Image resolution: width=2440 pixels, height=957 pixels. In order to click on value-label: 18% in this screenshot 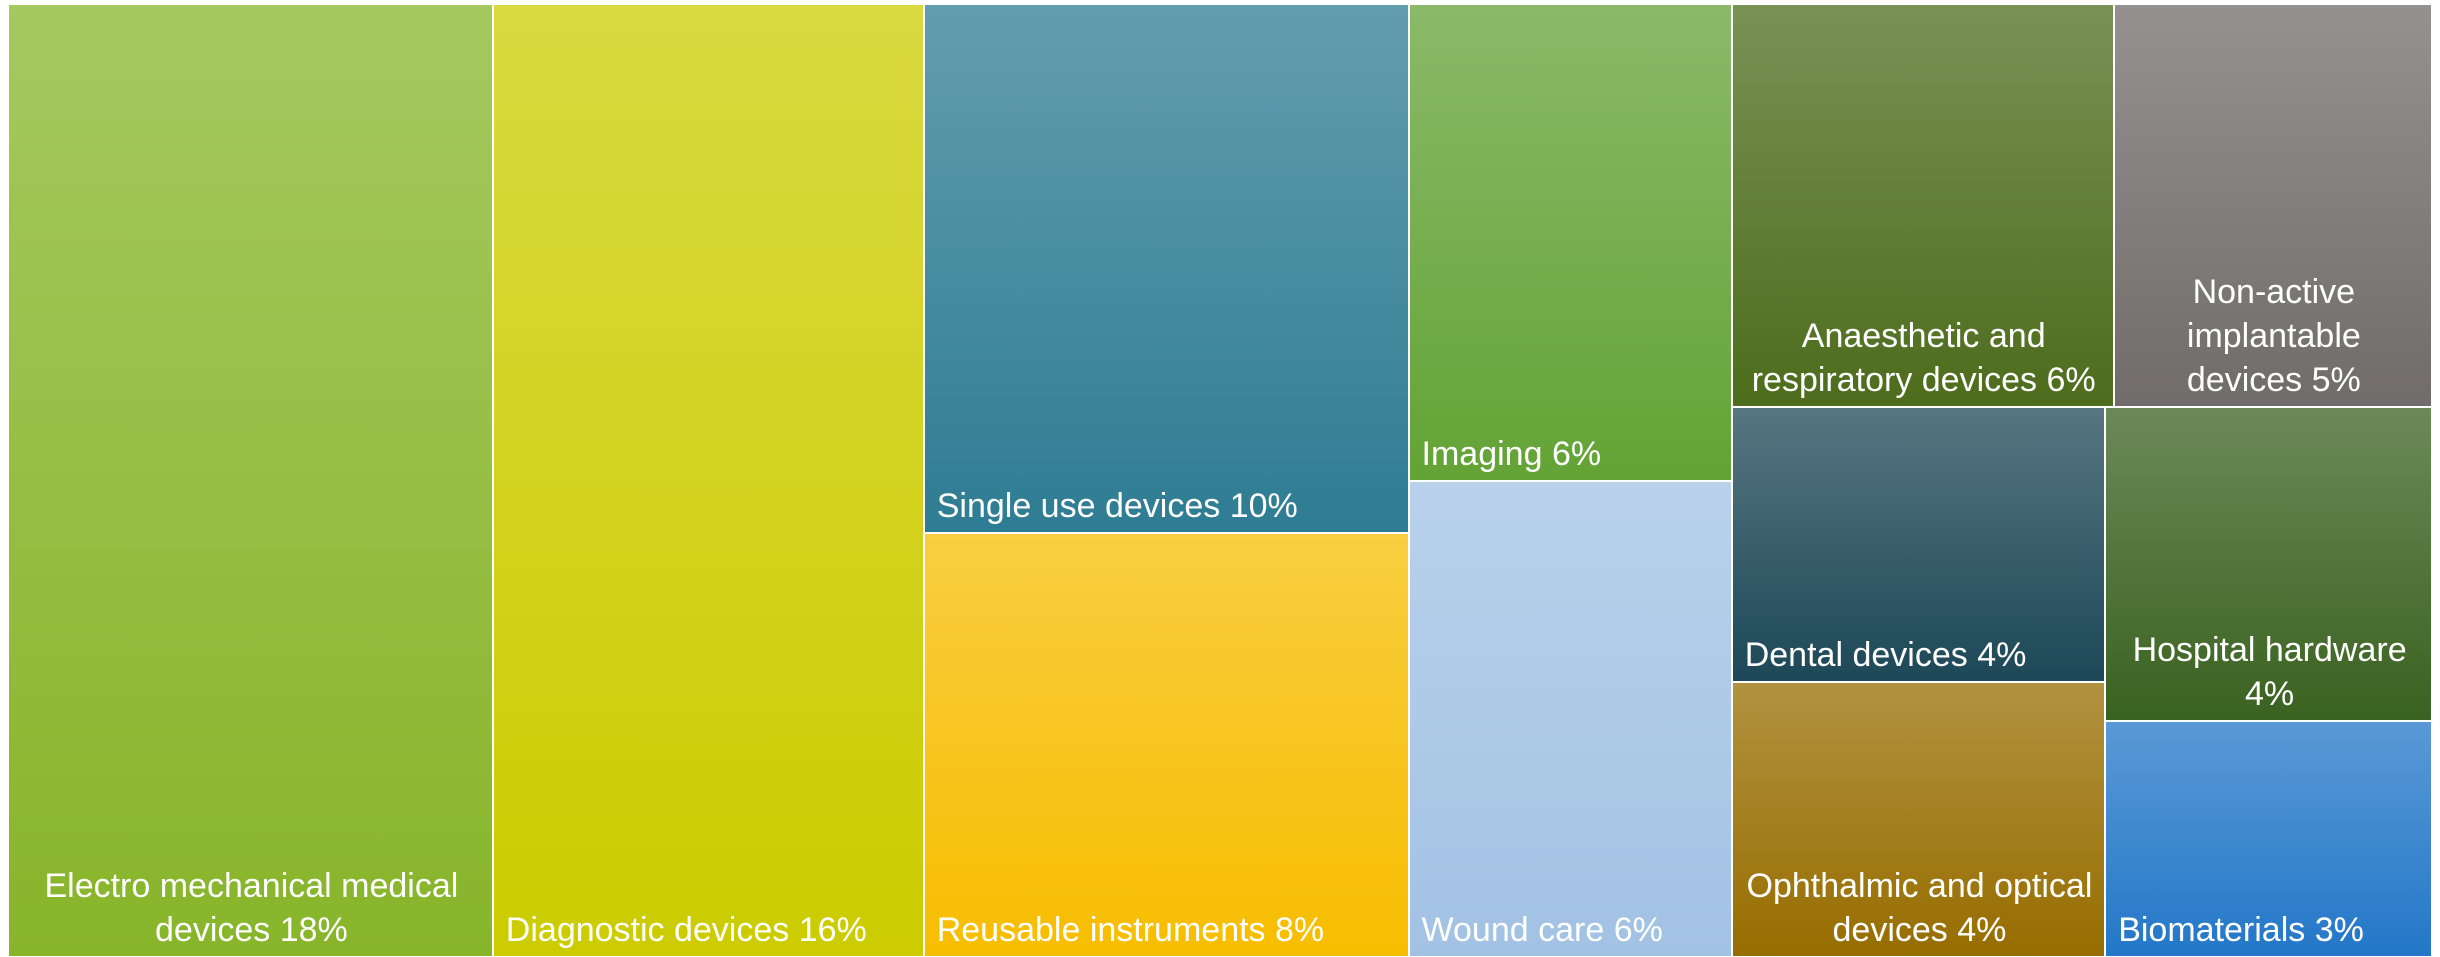, I will do `click(313, 930)`.